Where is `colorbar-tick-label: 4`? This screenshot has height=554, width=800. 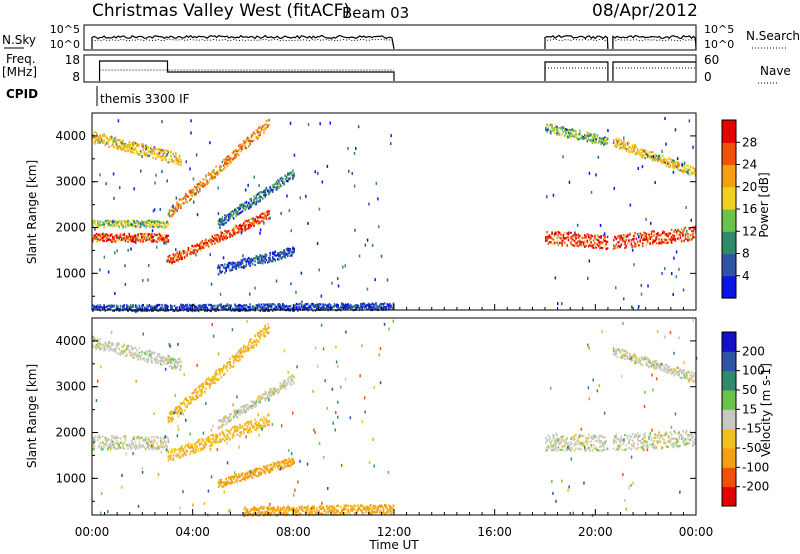 colorbar-tick-label: 4 is located at coordinates (746, 276).